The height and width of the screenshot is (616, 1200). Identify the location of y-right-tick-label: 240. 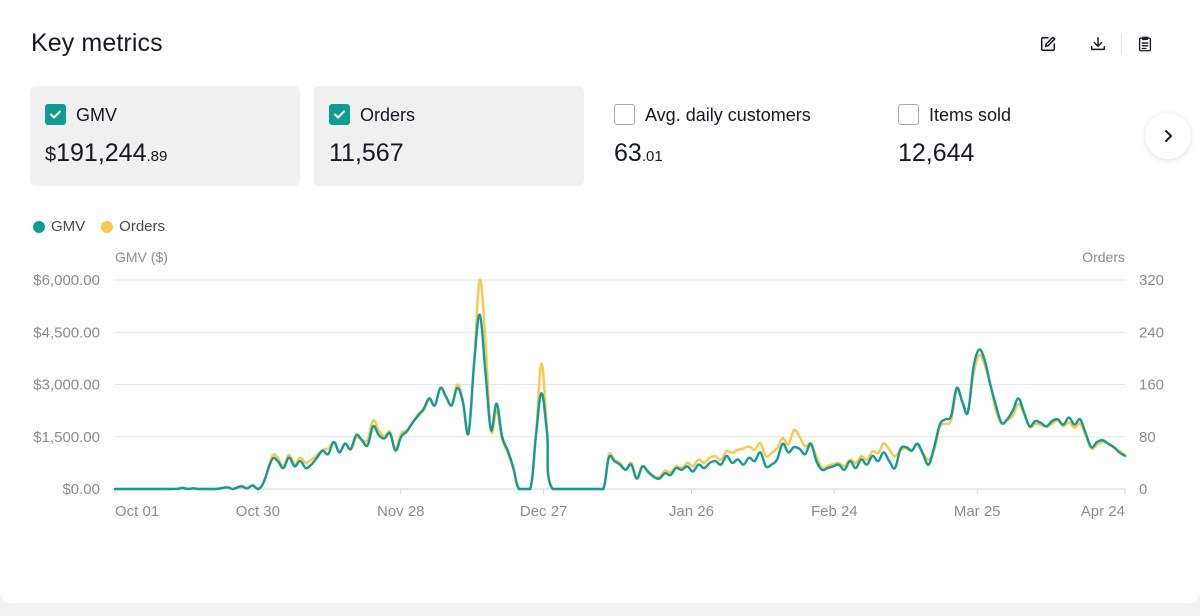
(1151, 332).